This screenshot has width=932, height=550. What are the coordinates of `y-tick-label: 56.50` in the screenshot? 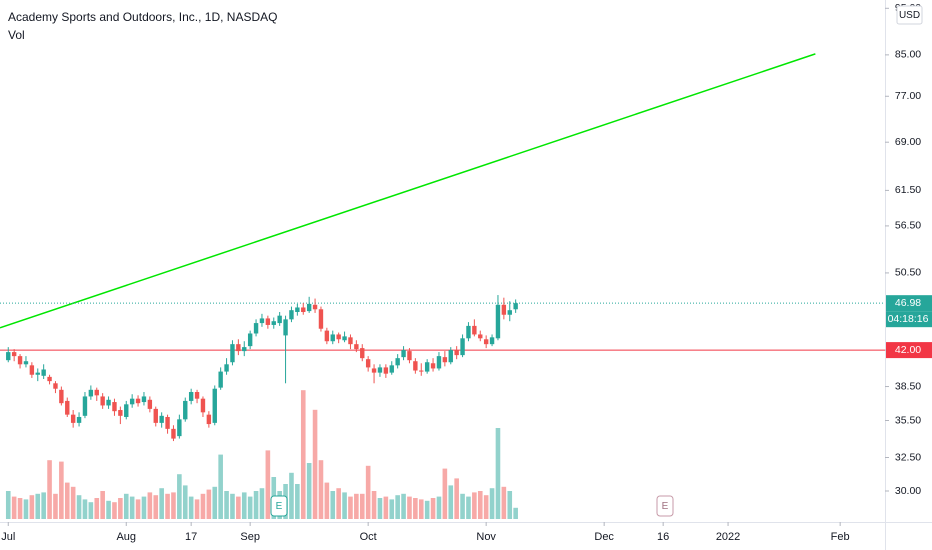 It's located at (908, 226).